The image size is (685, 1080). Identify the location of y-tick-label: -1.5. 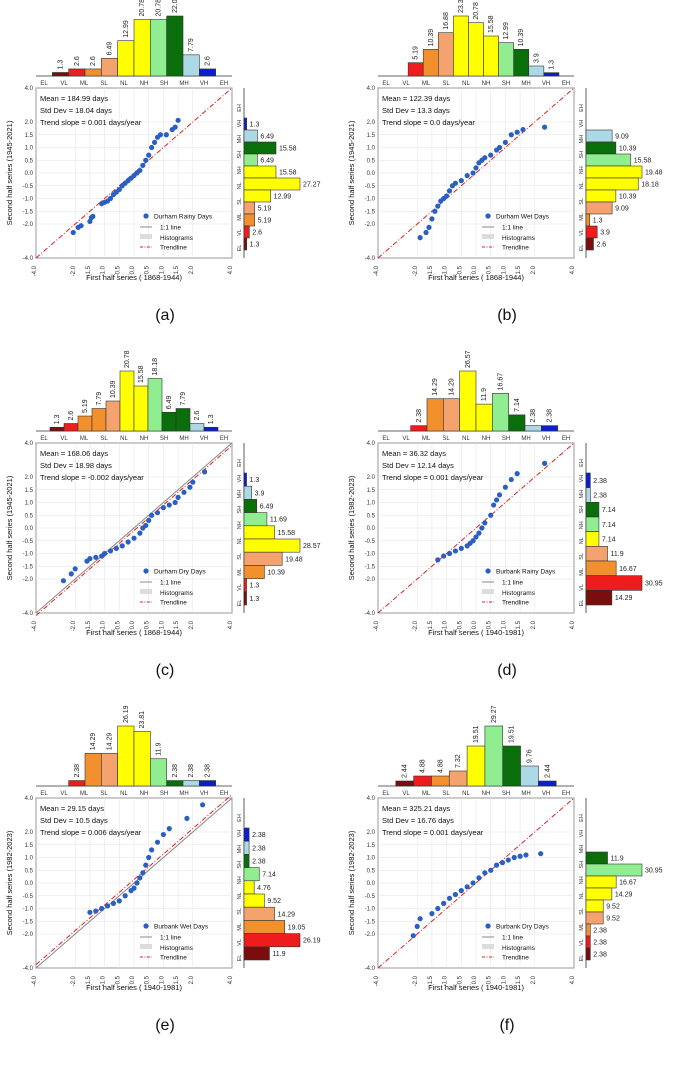
(370, 567).